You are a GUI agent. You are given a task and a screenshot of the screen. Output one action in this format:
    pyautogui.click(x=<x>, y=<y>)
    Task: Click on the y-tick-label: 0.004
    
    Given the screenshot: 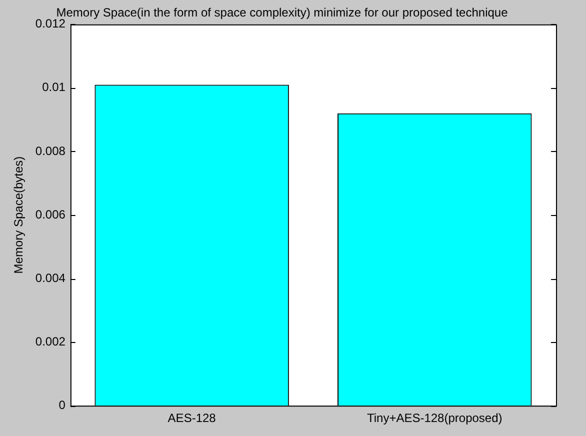 What is the action you would take?
    pyautogui.click(x=50, y=277)
    